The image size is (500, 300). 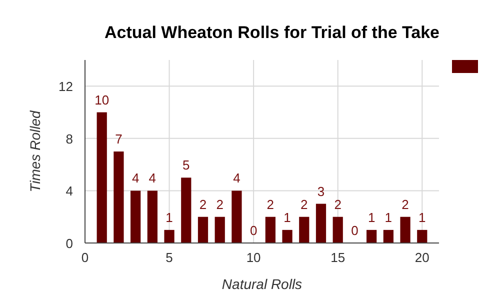 I want to click on data-label: 10, so click(x=102, y=100).